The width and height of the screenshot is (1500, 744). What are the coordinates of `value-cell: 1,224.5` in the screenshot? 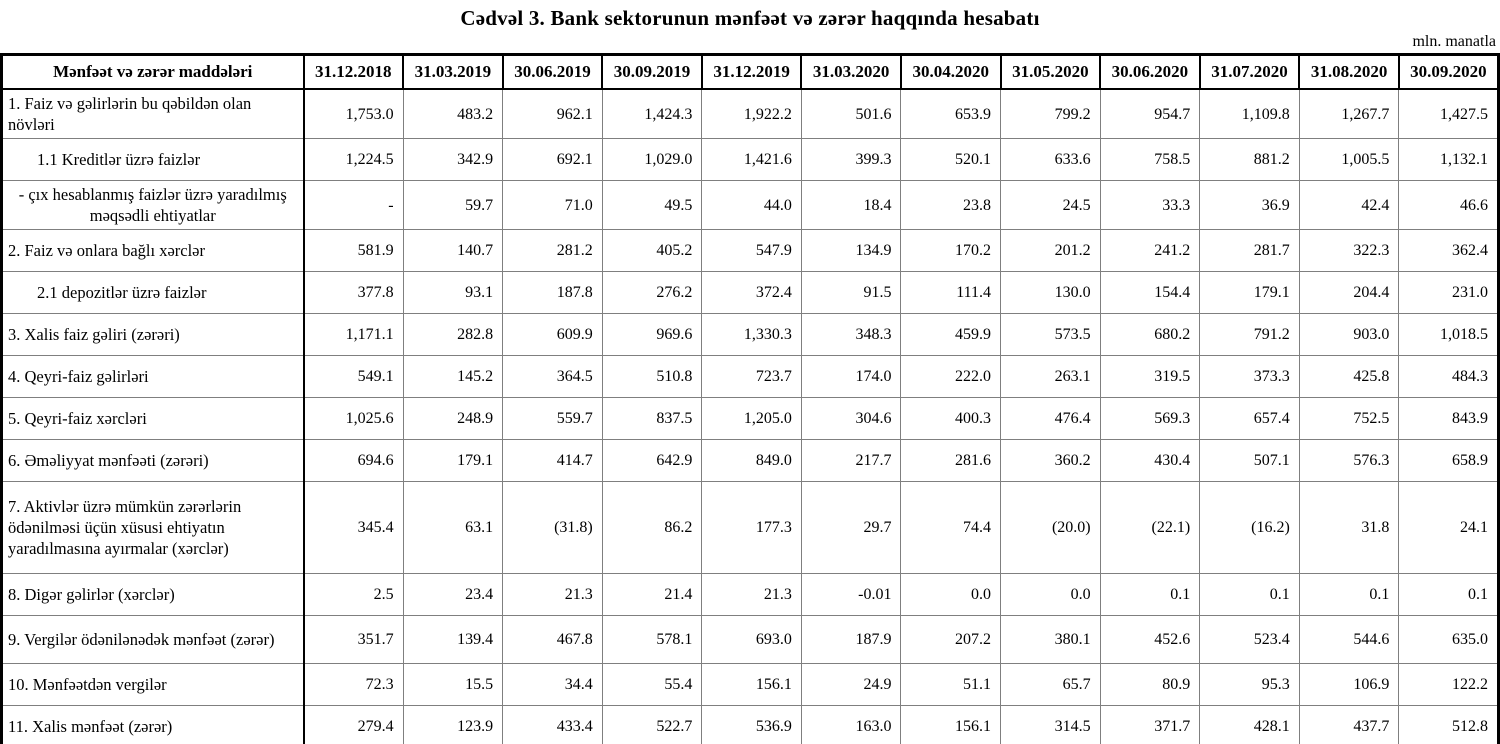 It's located at (353, 159).